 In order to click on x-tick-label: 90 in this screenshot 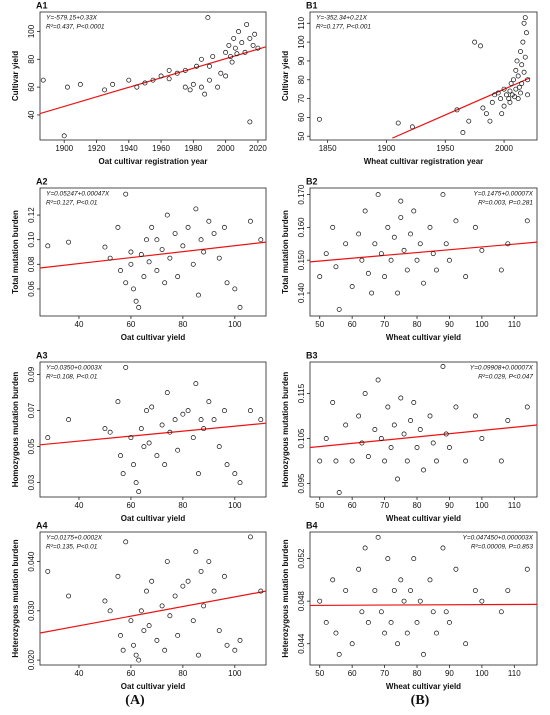, I will do `click(449, 505)`.